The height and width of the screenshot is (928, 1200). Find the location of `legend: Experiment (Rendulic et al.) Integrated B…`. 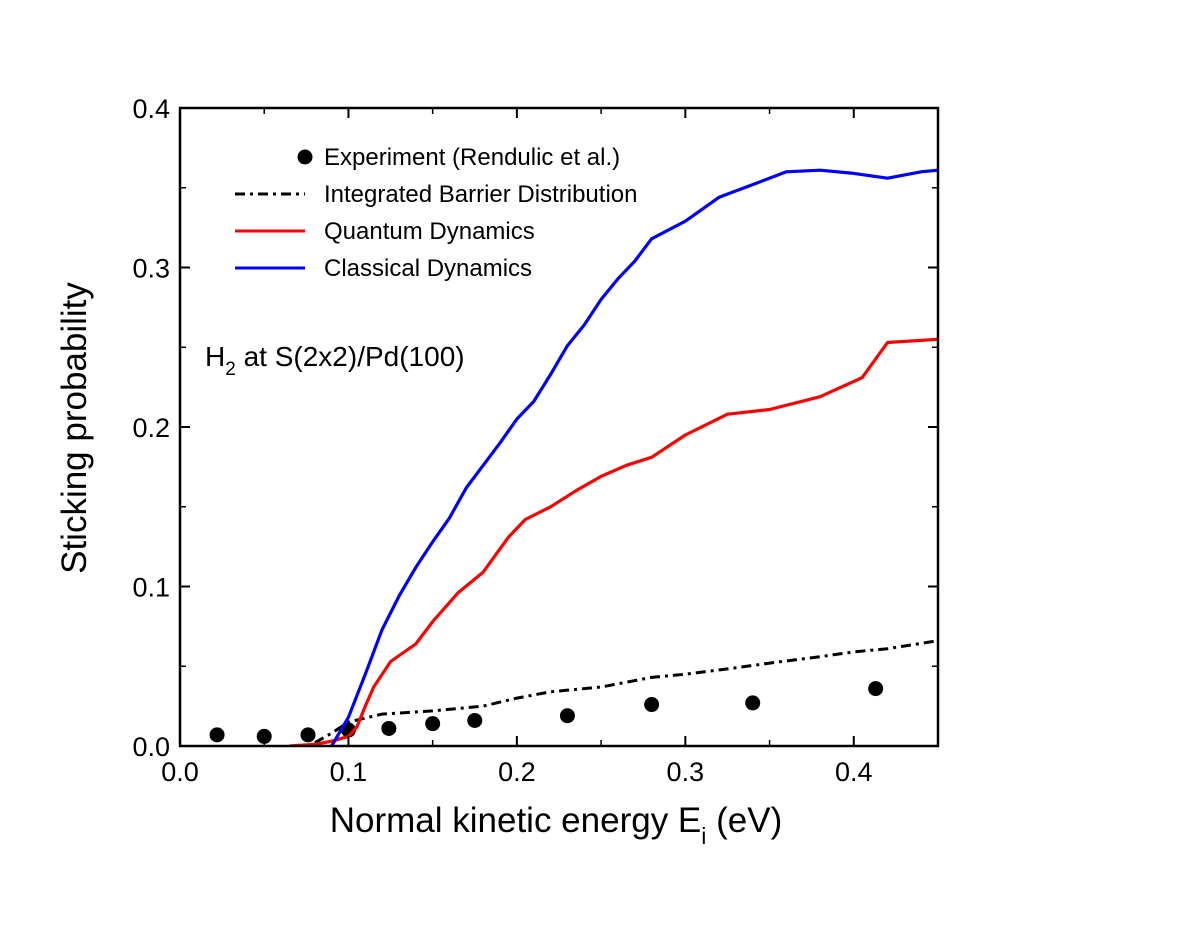

legend: Experiment (Rendulic et al.) Integrated B… is located at coordinates (436, 213).